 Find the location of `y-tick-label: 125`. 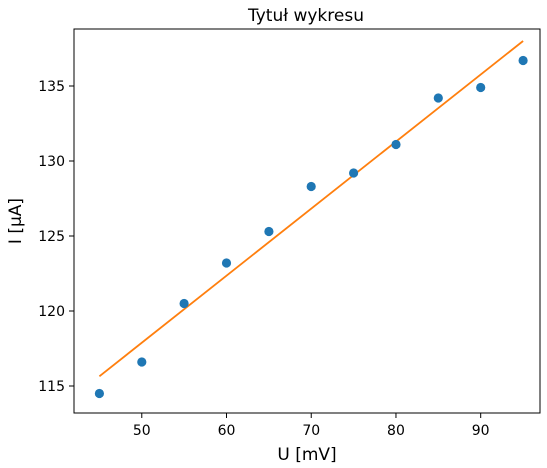

y-tick-label: 125 is located at coordinates (51, 237).